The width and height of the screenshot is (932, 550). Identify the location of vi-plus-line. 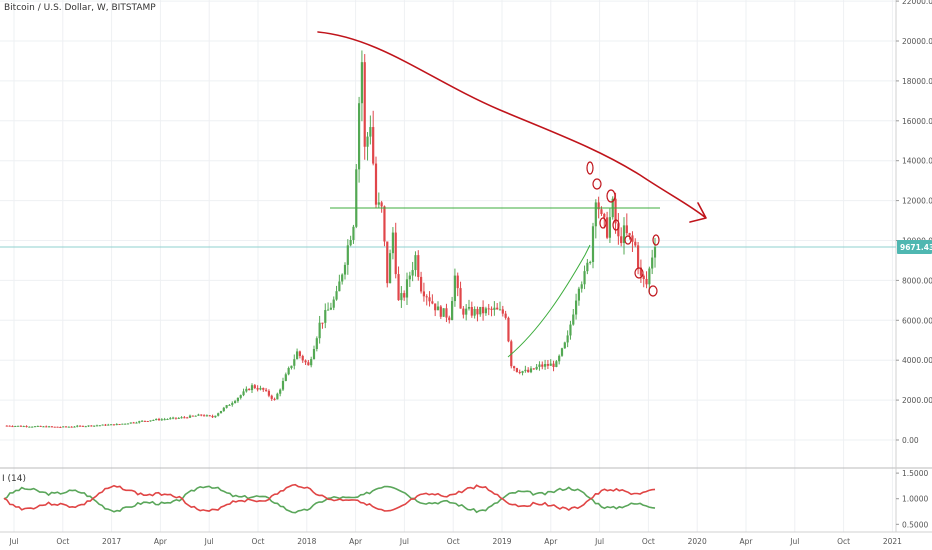
(329, 499).